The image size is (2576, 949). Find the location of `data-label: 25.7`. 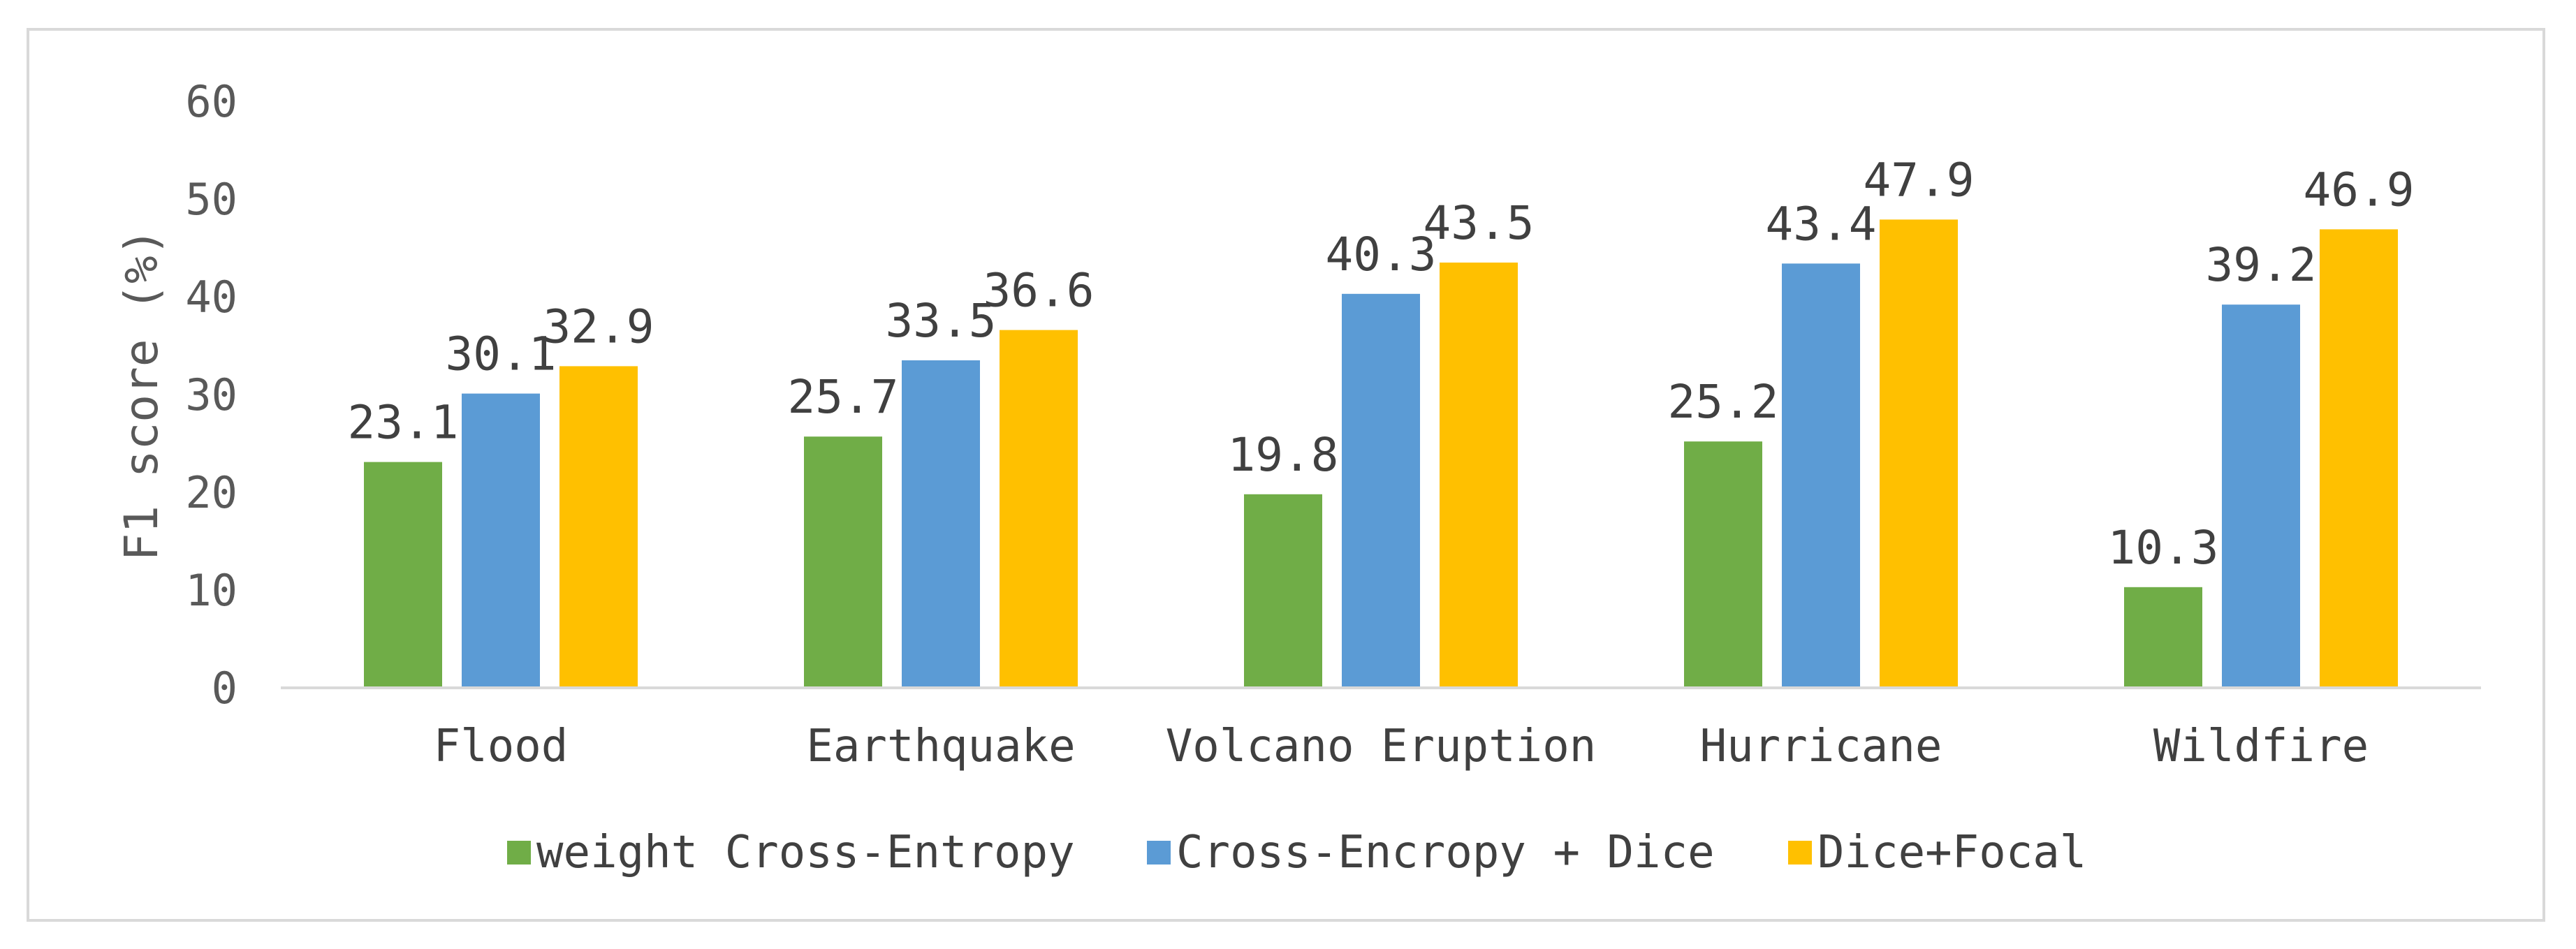

data-label: 25.7 is located at coordinates (843, 397).